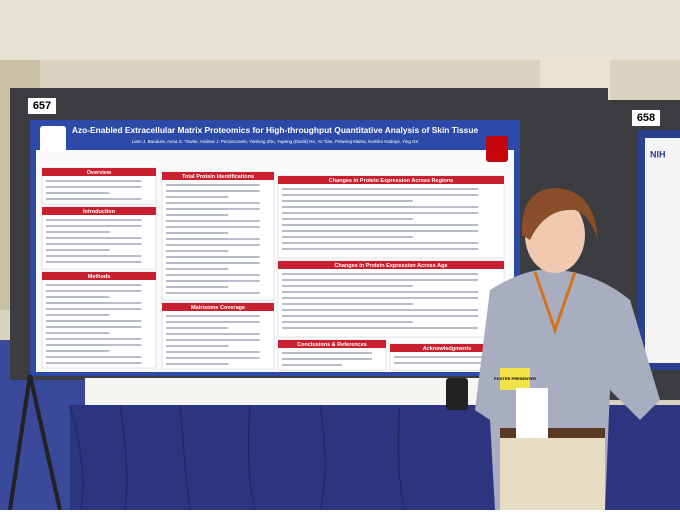  What do you see at coordinates (532, 413) in the screenshot?
I see `name-badge` at bounding box center [532, 413].